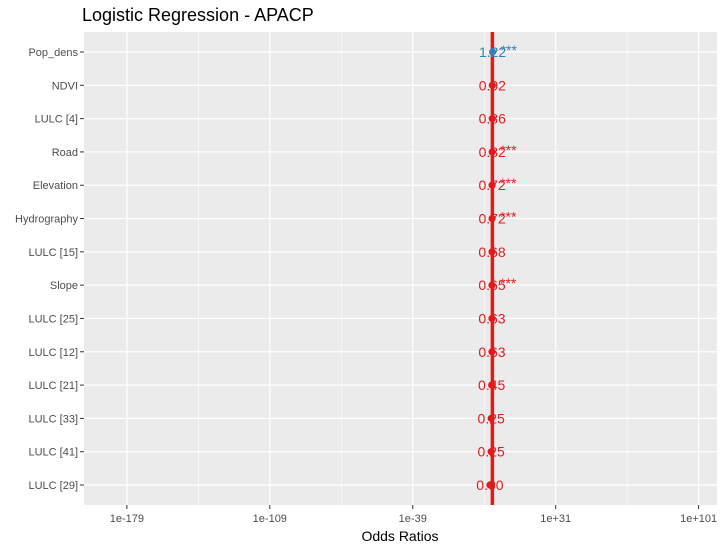 This screenshot has height=550, width=723. What do you see at coordinates (64, 286) in the screenshot?
I see `y-tick-label: Slope` at bounding box center [64, 286].